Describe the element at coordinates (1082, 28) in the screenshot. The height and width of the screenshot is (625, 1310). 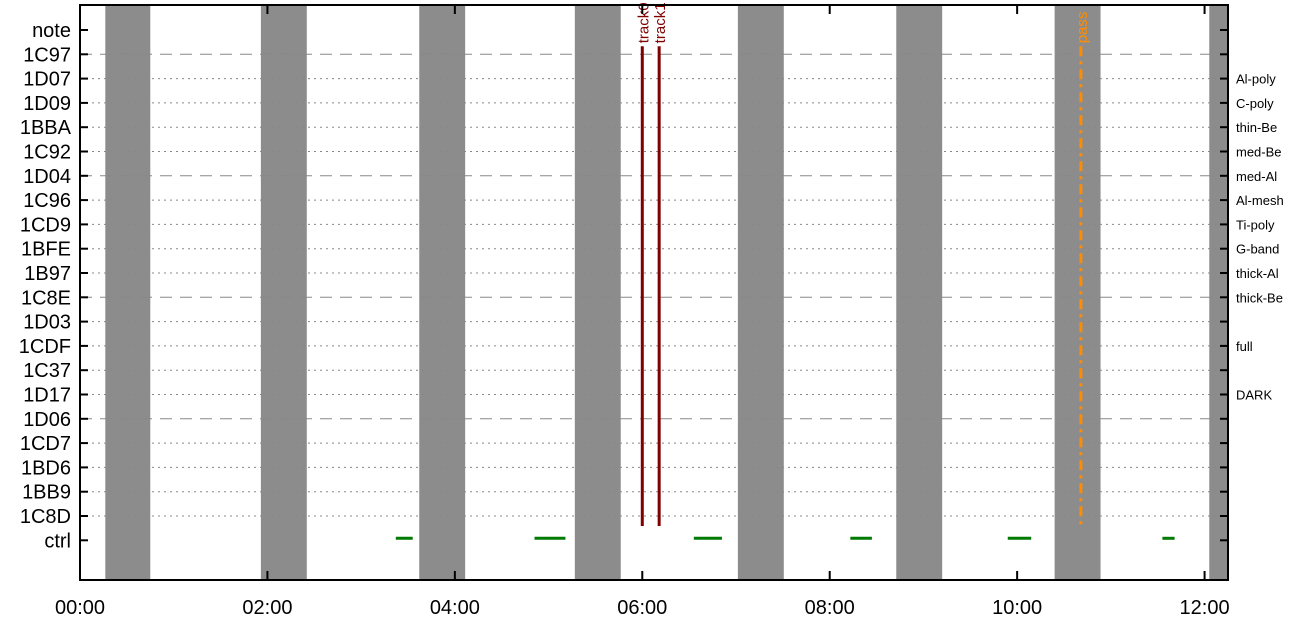
I see `marker-label: pass` at that location.